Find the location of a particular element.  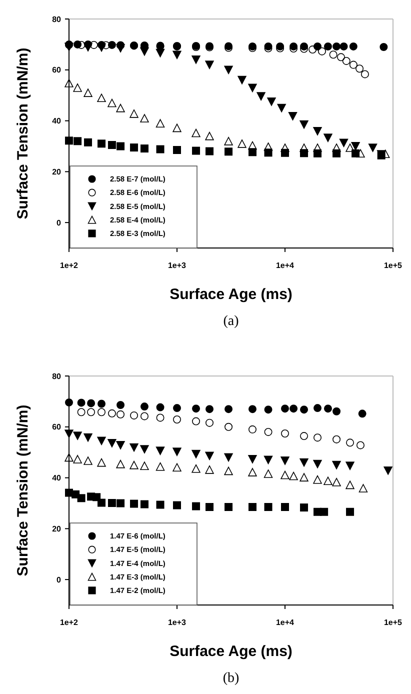

text: (a) is located at coordinates (231, 321).